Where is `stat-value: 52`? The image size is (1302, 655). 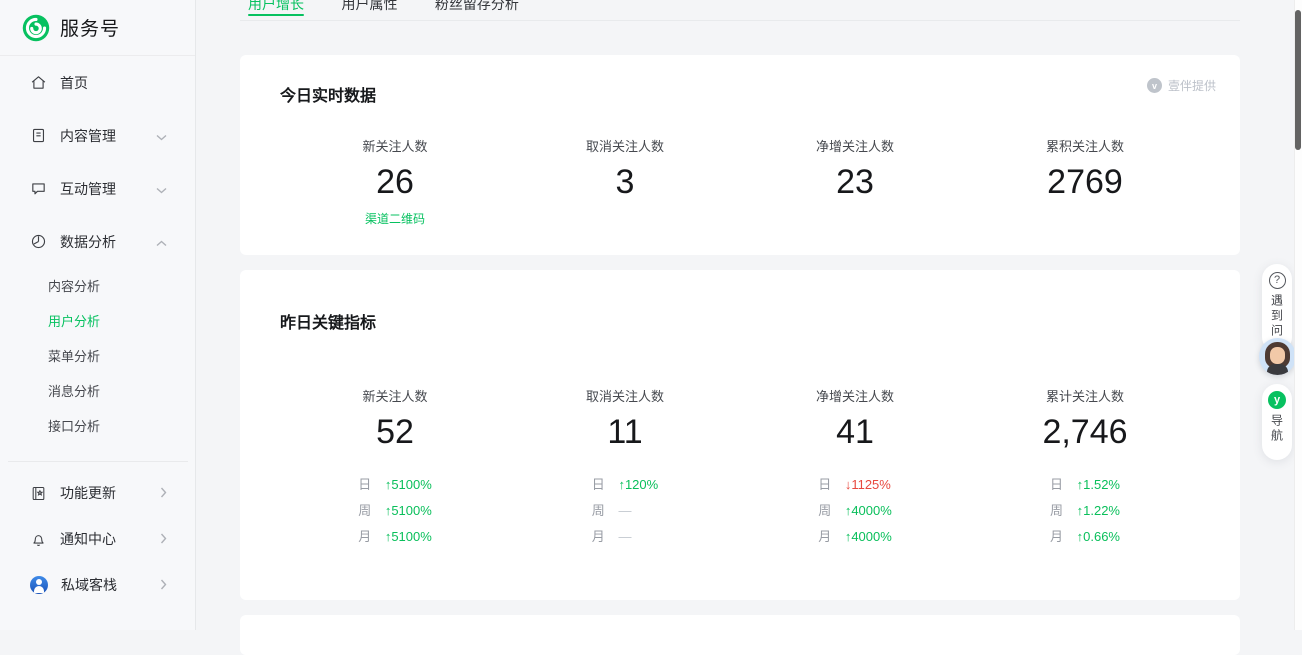 stat-value: 52 is located at coordinates (395, 432).